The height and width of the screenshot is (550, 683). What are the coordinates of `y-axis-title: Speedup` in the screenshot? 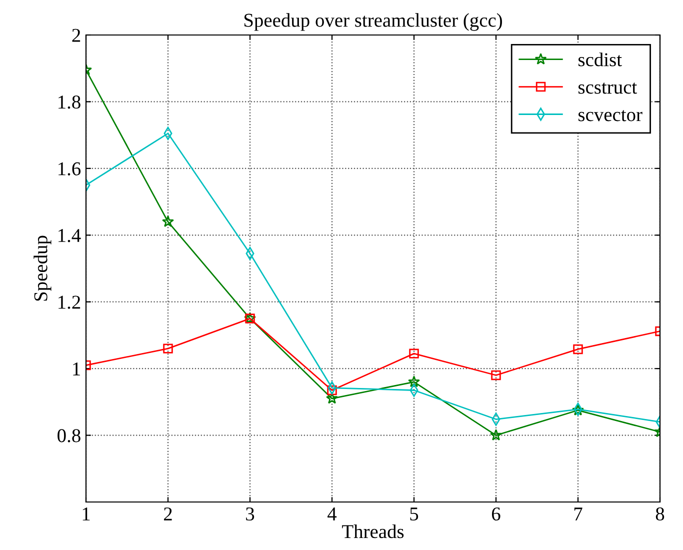 It's located at (43, 268).